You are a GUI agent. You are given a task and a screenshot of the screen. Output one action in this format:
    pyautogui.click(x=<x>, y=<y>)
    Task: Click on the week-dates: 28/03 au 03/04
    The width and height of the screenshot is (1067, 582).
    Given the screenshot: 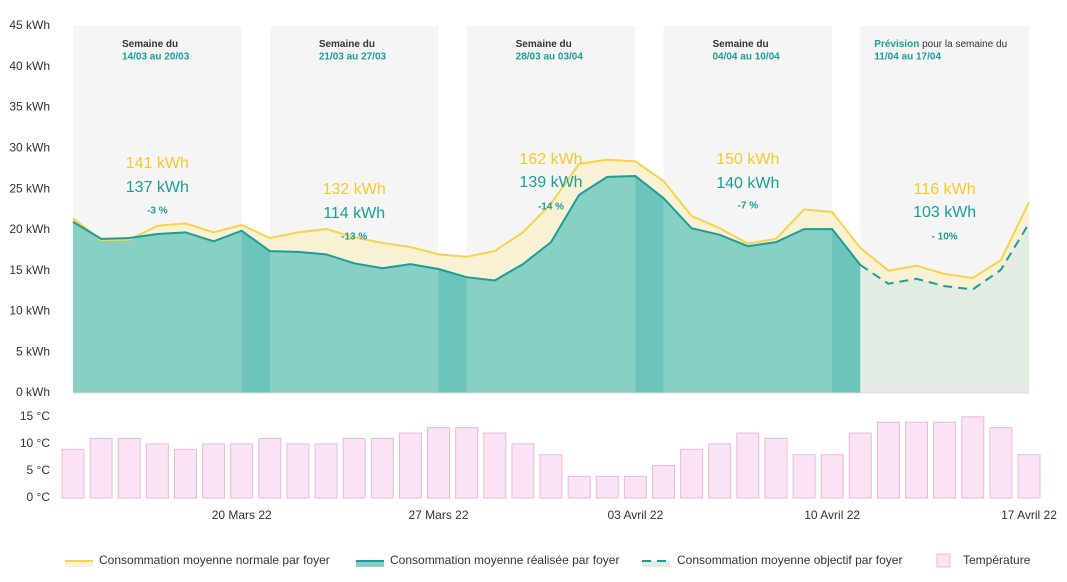 What is the action you would take?
    pyautogui.click(x=550, y=57)
    